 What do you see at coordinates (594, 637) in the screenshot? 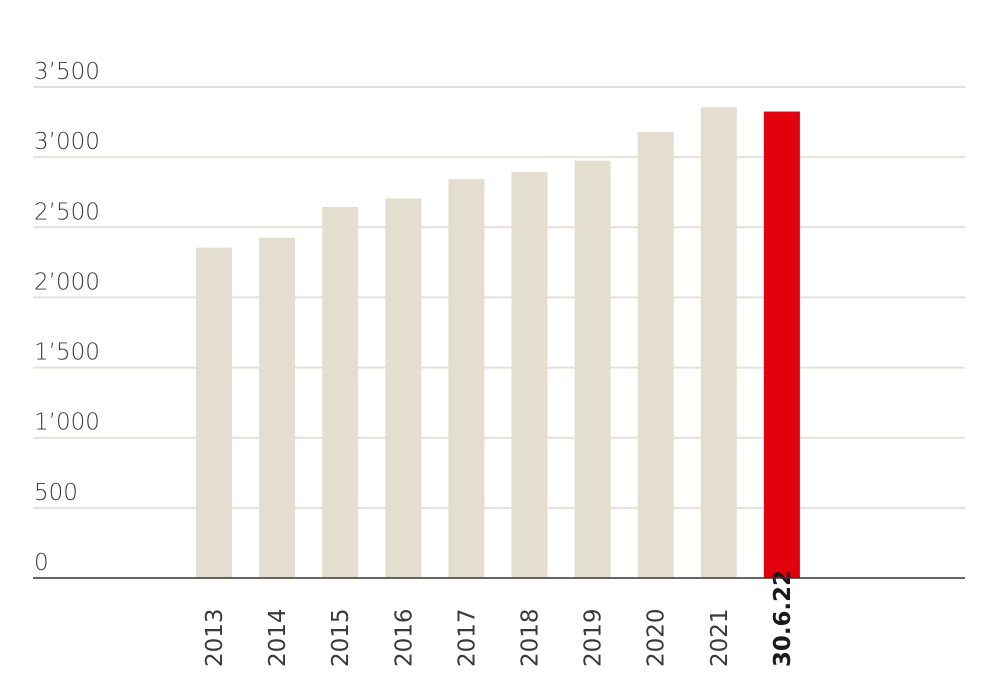
I see `x-tick-label: 2019` at bounding box center [594, 637].